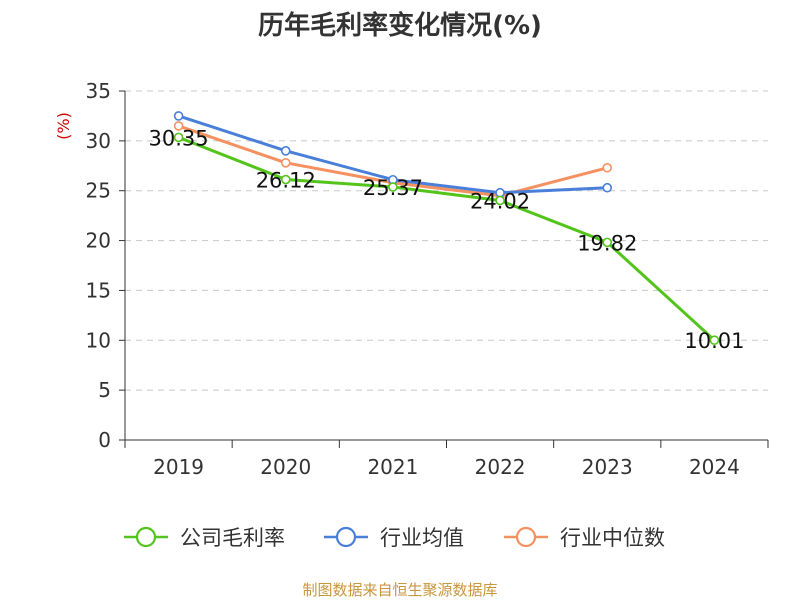 Image resolution: width=800 pixels, height=600 pixels. I want to click on x-tick-label-2021: 2021, so click(392, 467).